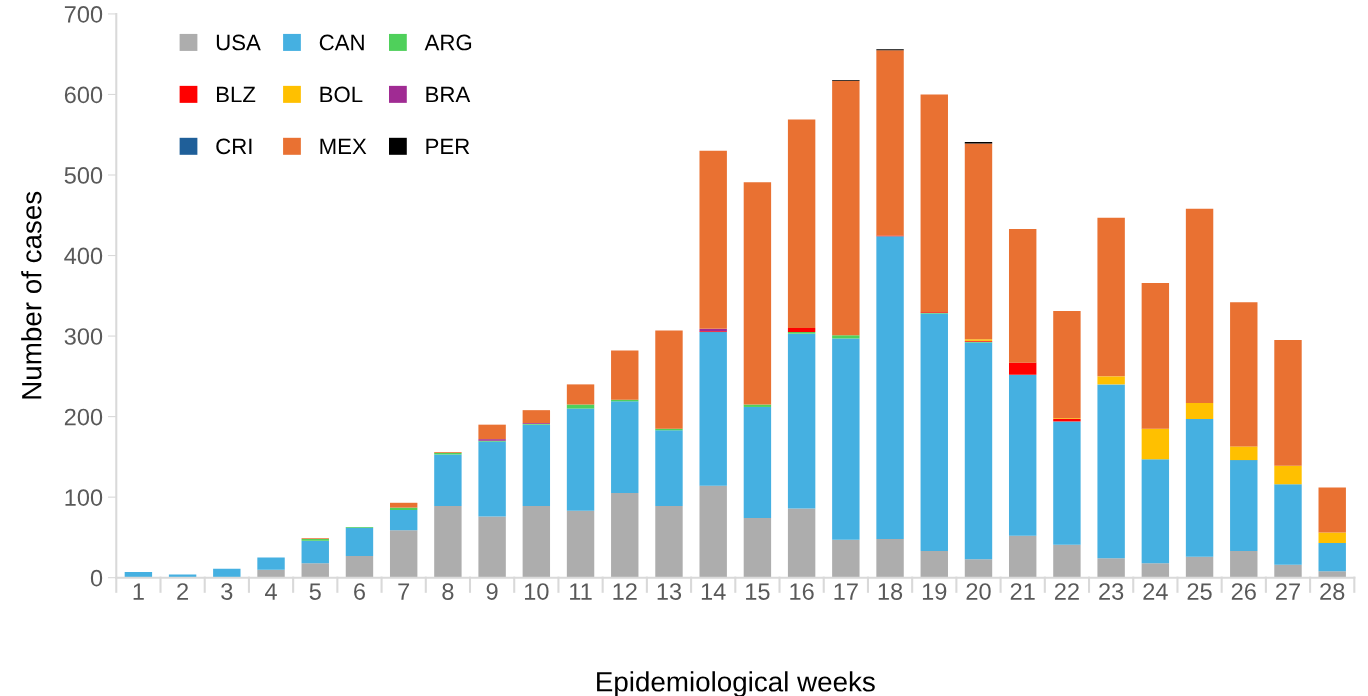  I want to click on x-tick-label: 6, so click(359, 591).